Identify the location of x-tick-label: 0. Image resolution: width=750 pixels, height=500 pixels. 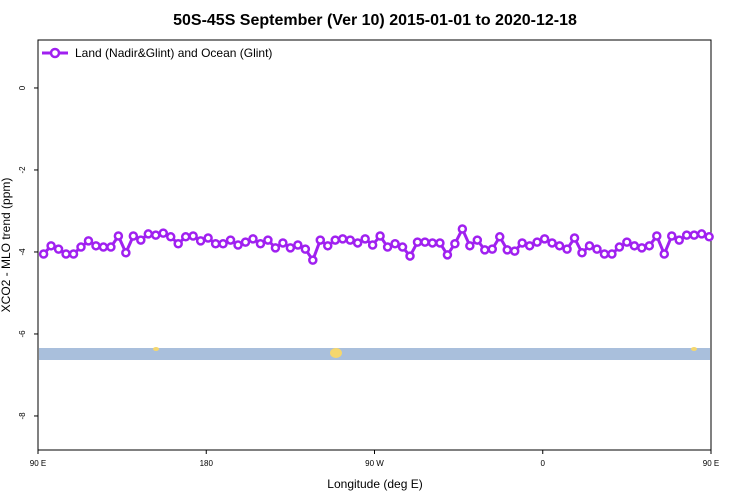
(543, 463).